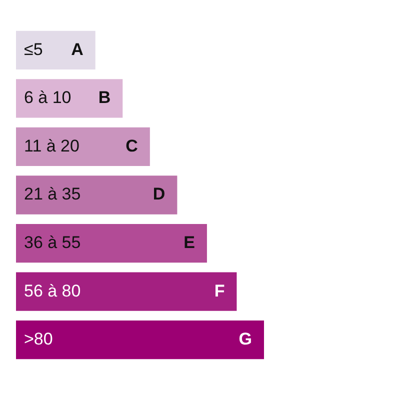 Image resolution: width=400 pixels, height=400 pixels. Describe the element at coordinates (48, 98) in the screenshot. I see `y-tick-label: 6 à 10` at that location.